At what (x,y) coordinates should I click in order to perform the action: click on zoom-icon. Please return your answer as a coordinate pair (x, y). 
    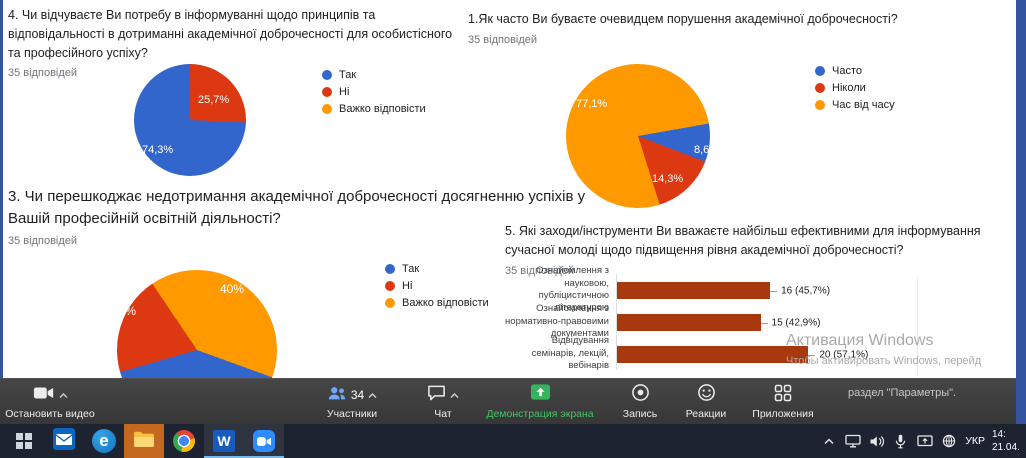
    Looking at the image, I should click on (264, 441).